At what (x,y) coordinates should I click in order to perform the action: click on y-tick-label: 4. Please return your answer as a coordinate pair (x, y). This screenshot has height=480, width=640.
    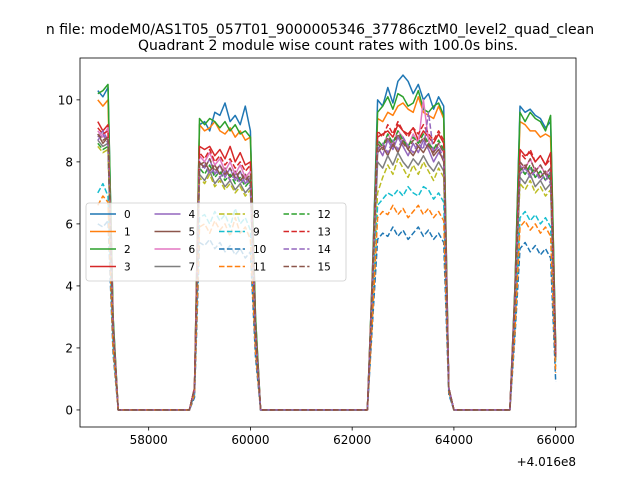
    Looking at the image, I should click on (69, 286).